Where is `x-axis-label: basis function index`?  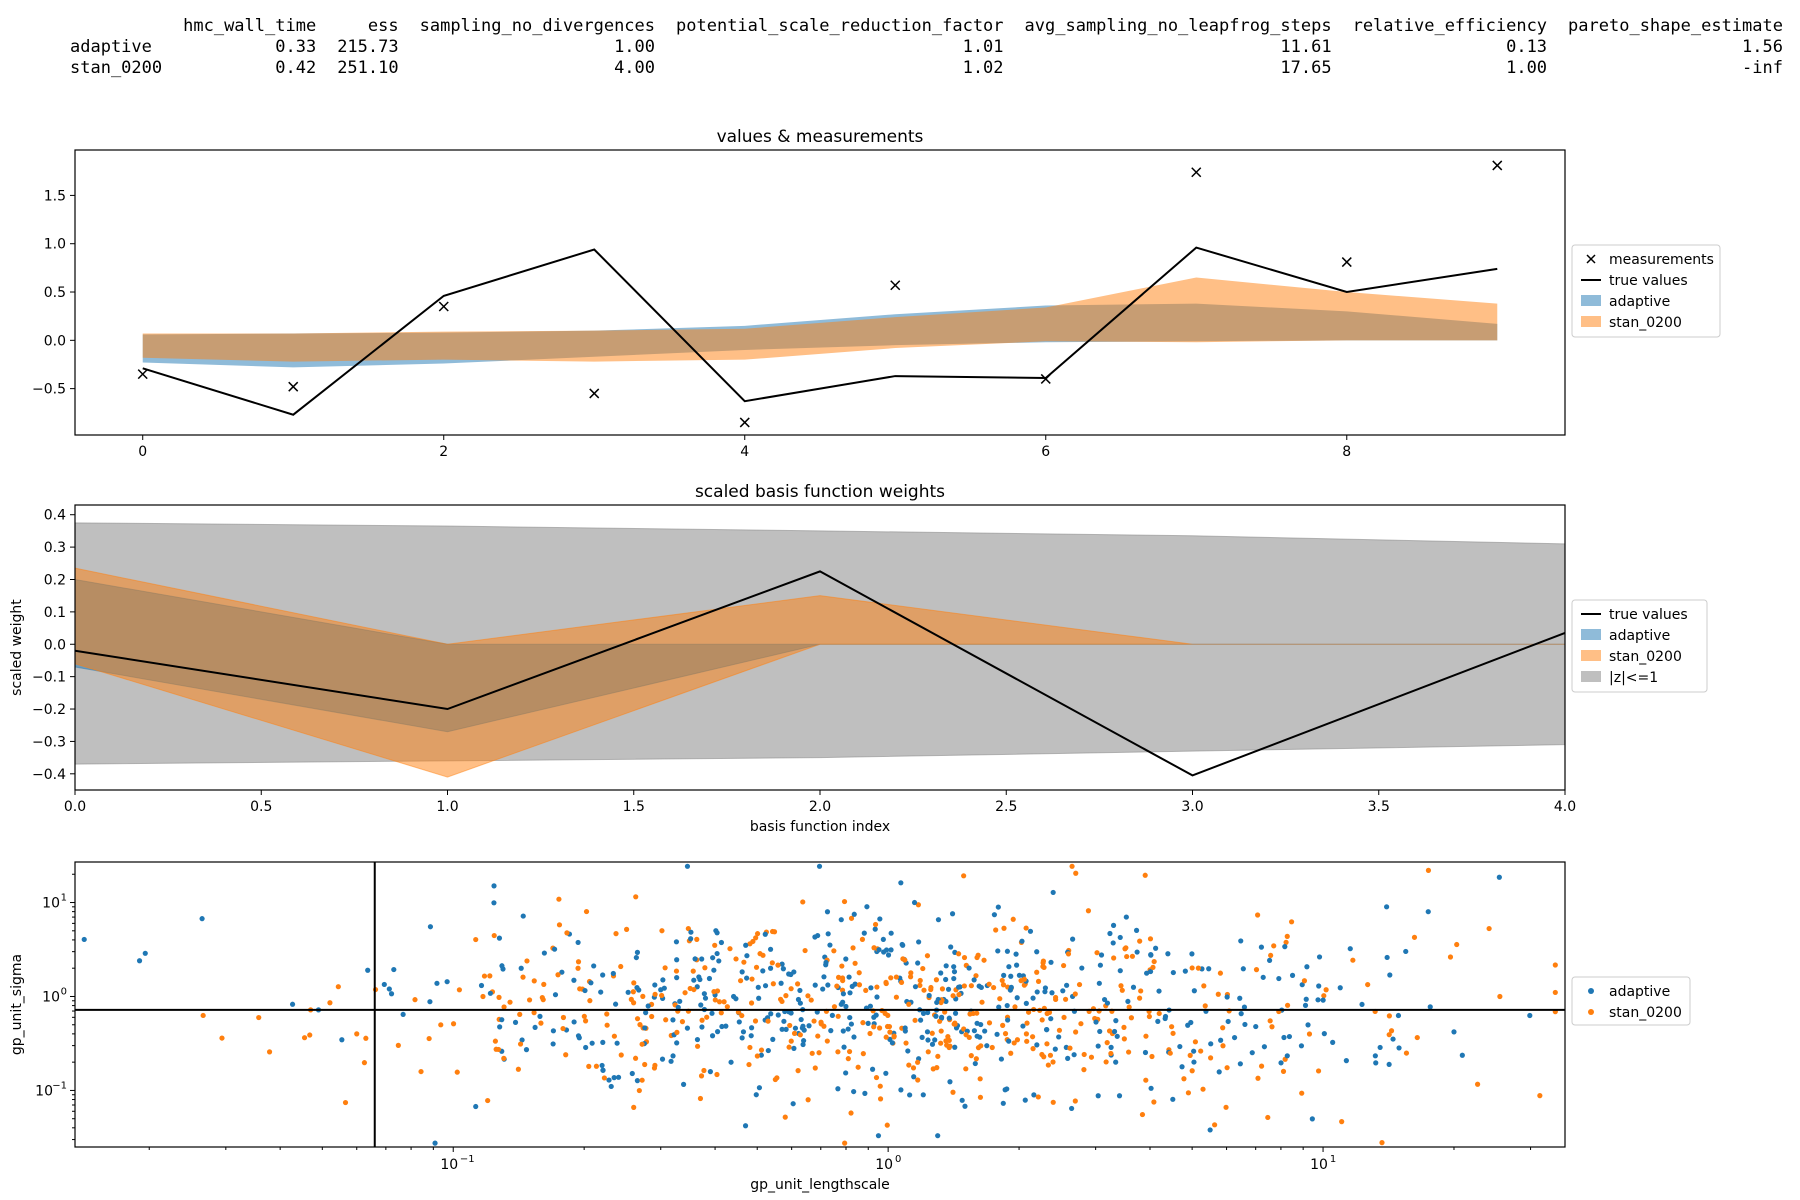 x-axis-label: basis function index is located at coordinates (820, 827).